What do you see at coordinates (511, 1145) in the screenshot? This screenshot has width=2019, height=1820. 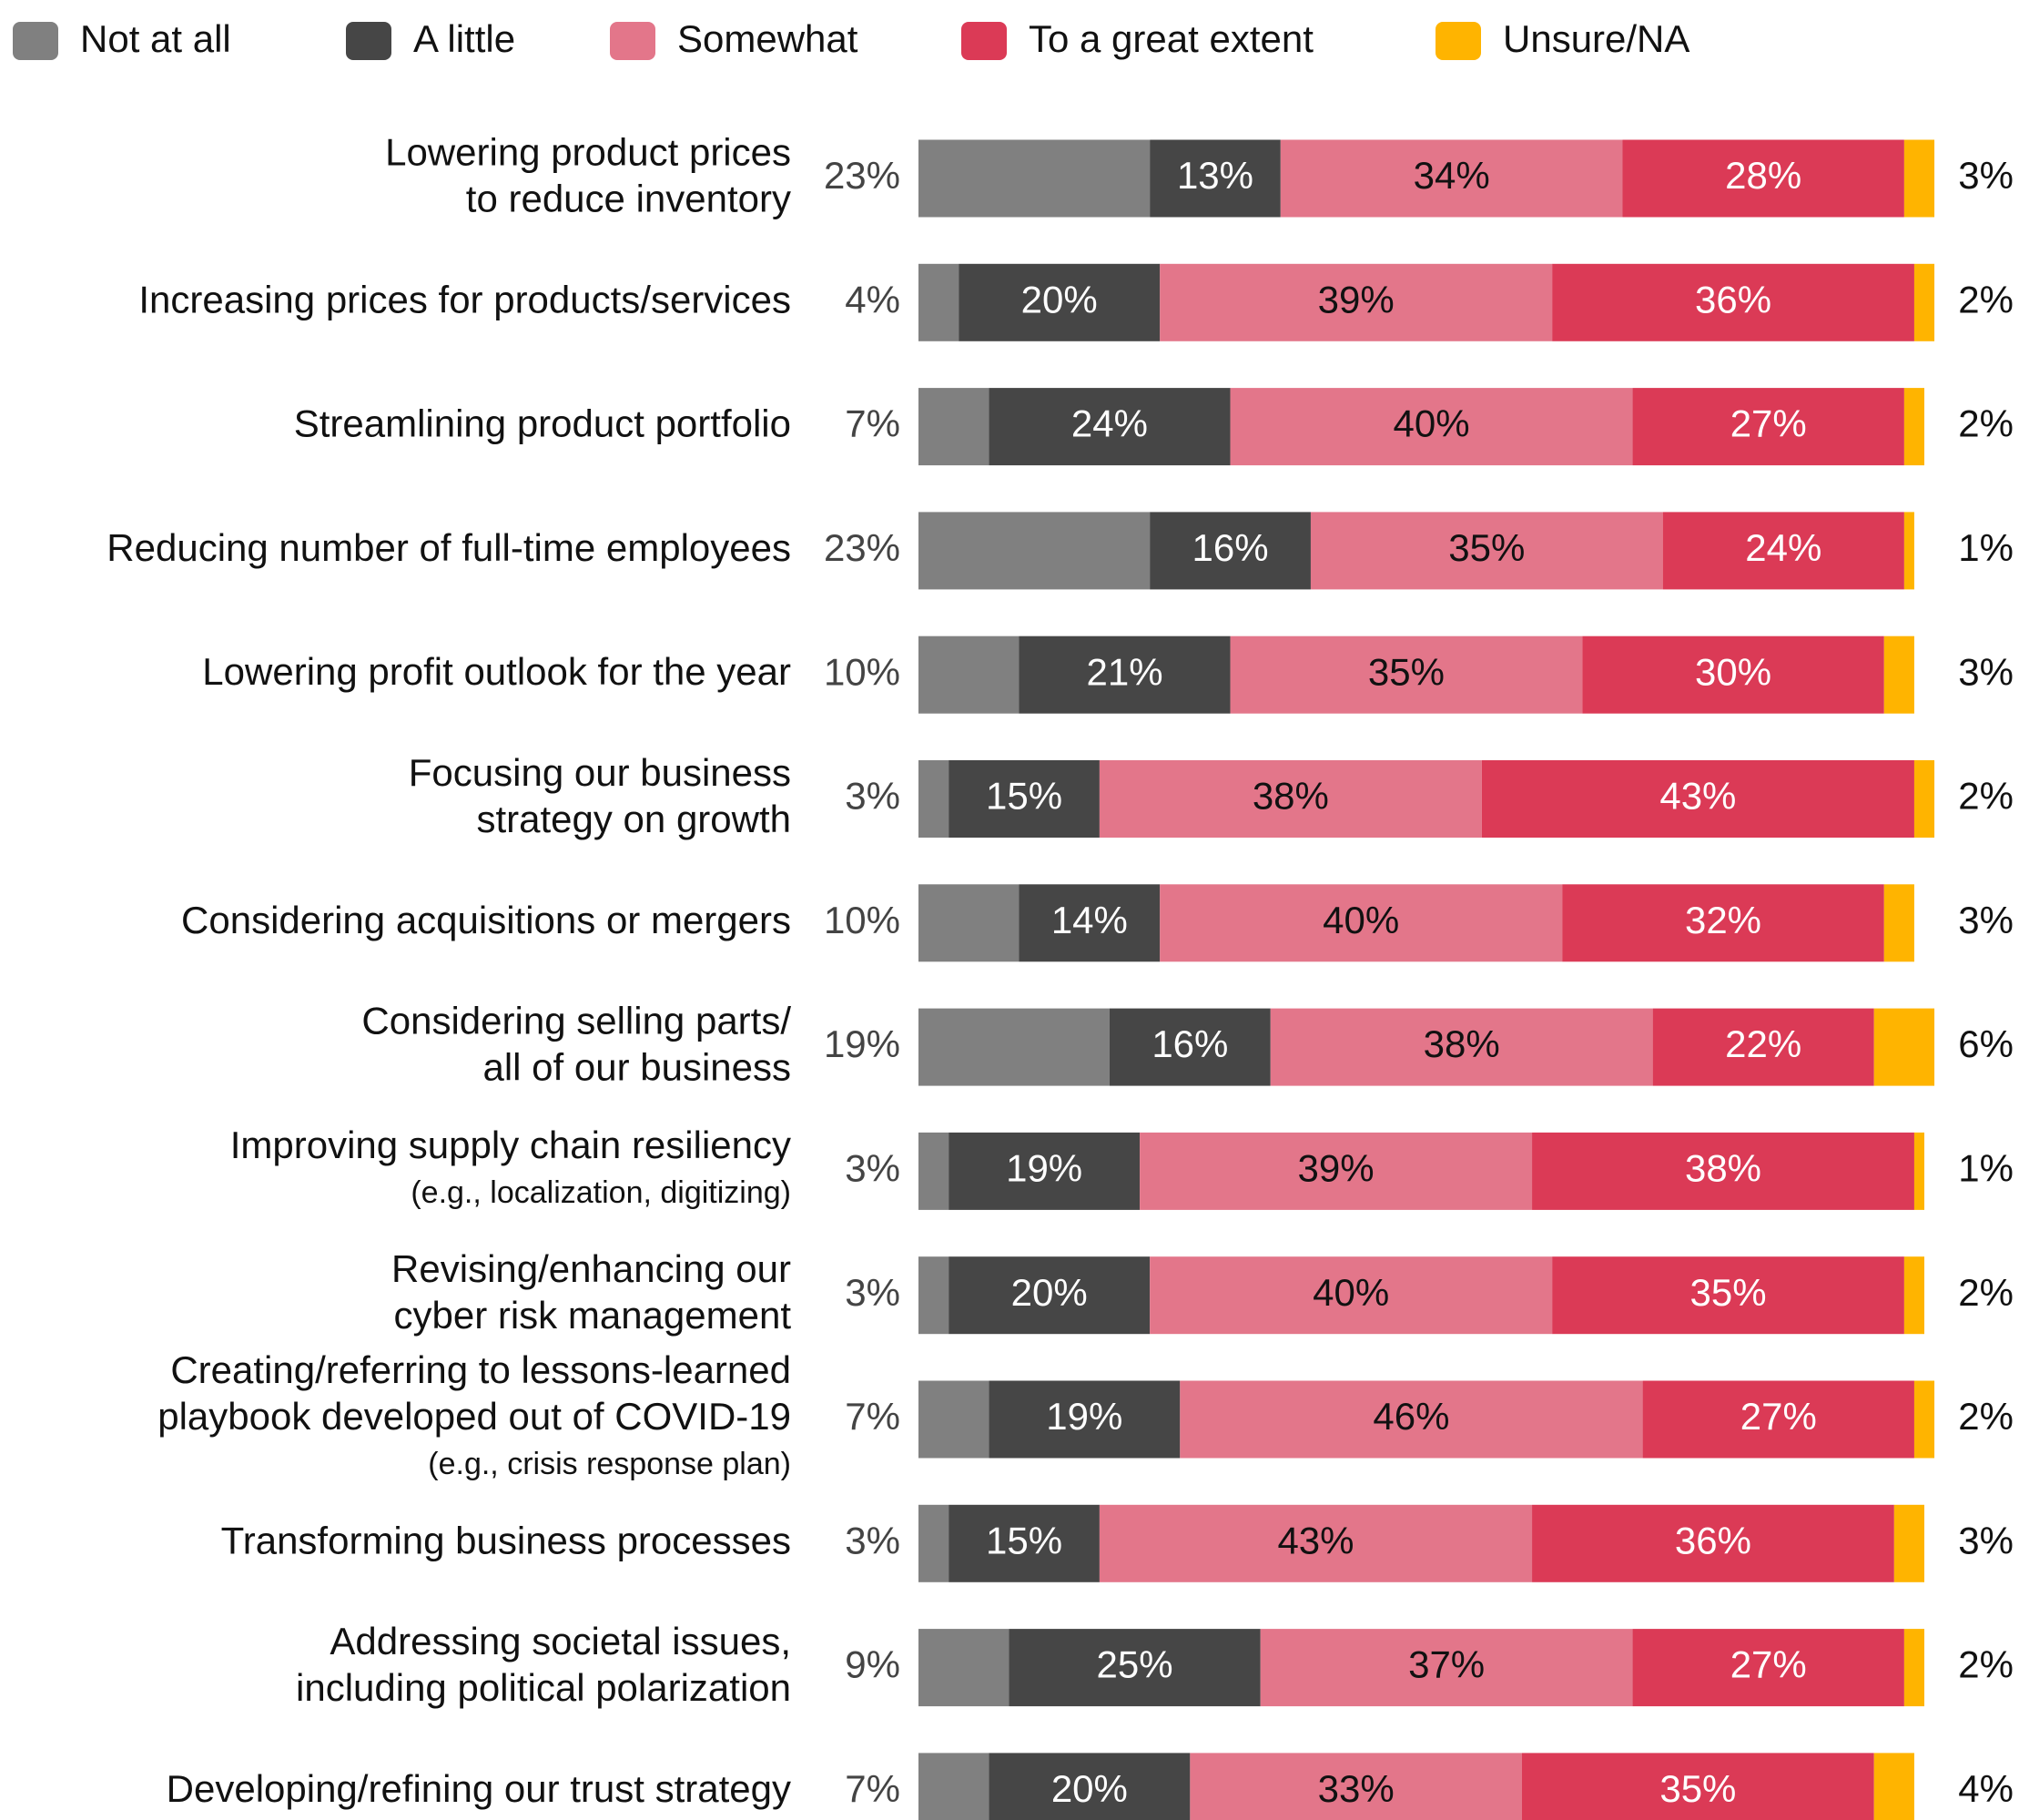 I see `category-label-line: Improving supply chain resiliency` at bounding box center [511, 1145].